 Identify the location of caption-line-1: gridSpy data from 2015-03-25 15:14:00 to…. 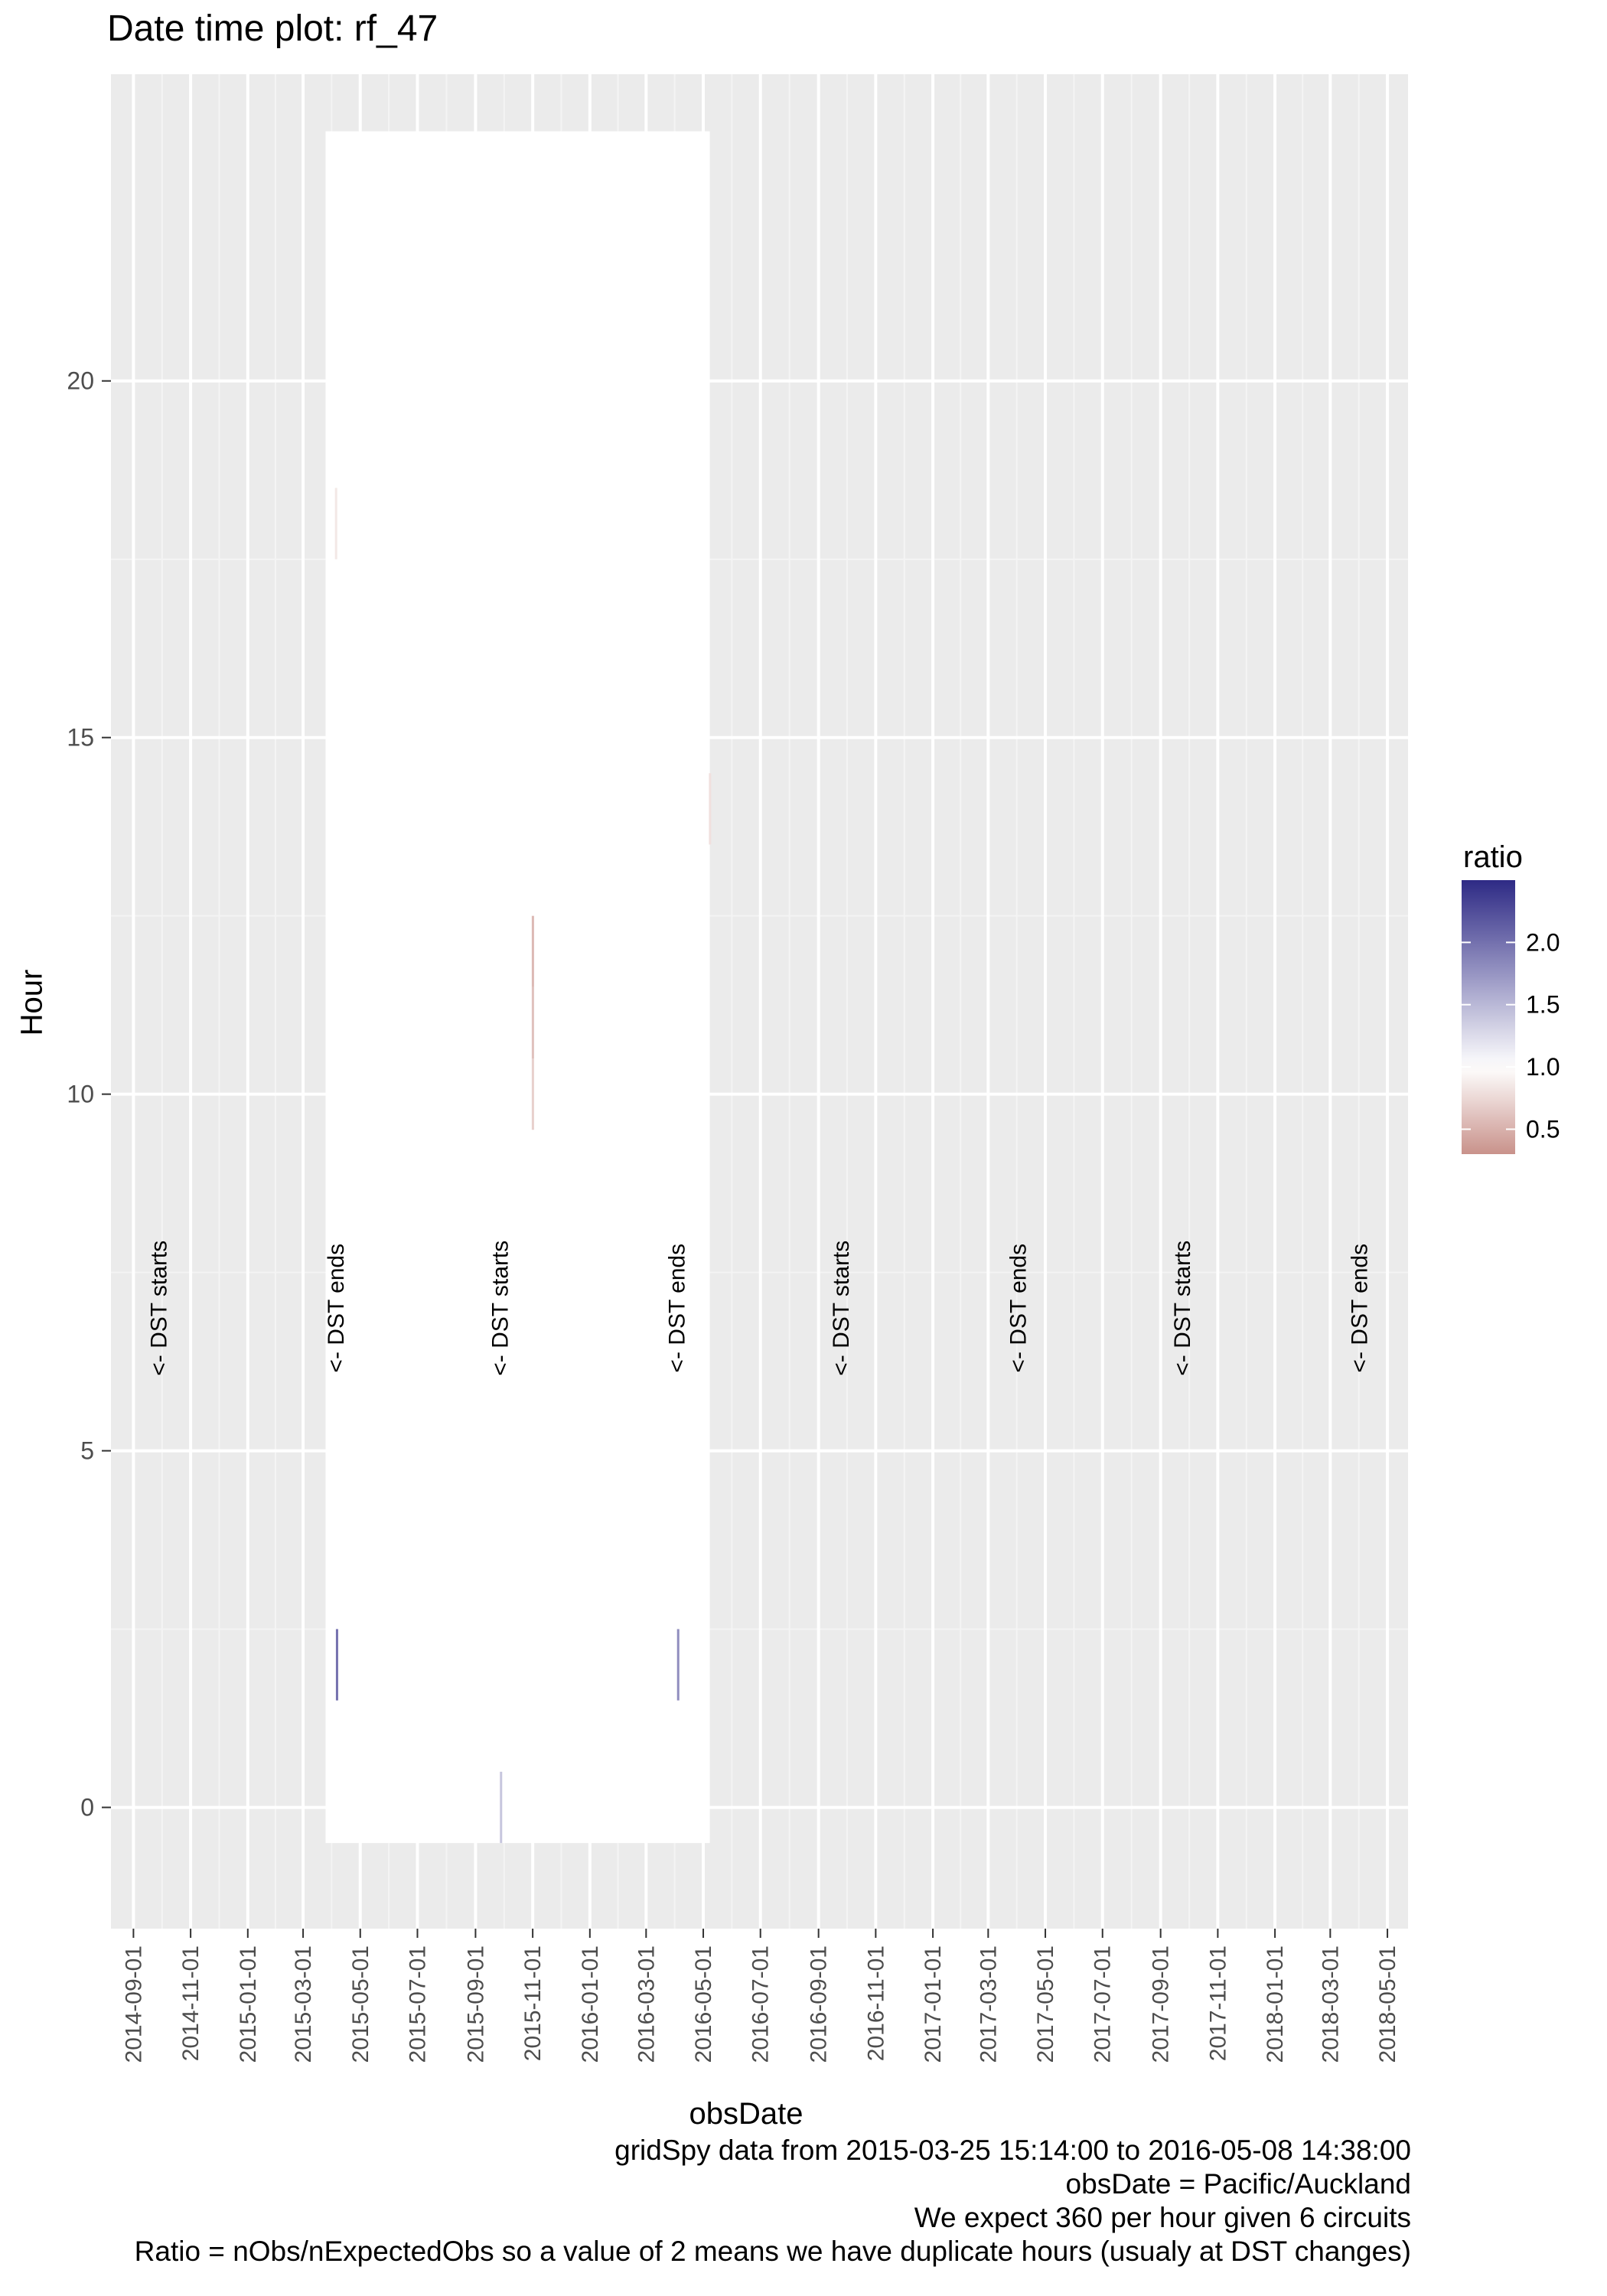
(1012, 2150).